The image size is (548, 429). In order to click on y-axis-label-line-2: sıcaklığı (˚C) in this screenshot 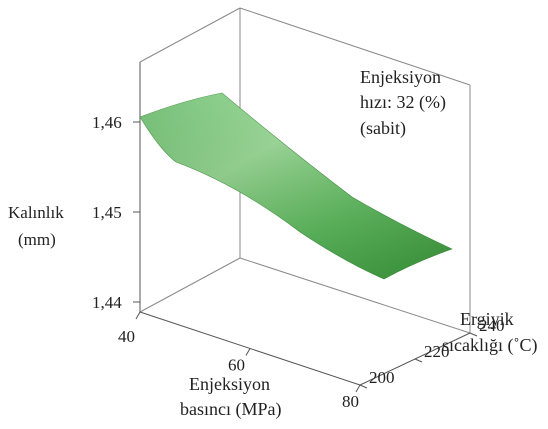, I will do `click(489, 345)`.